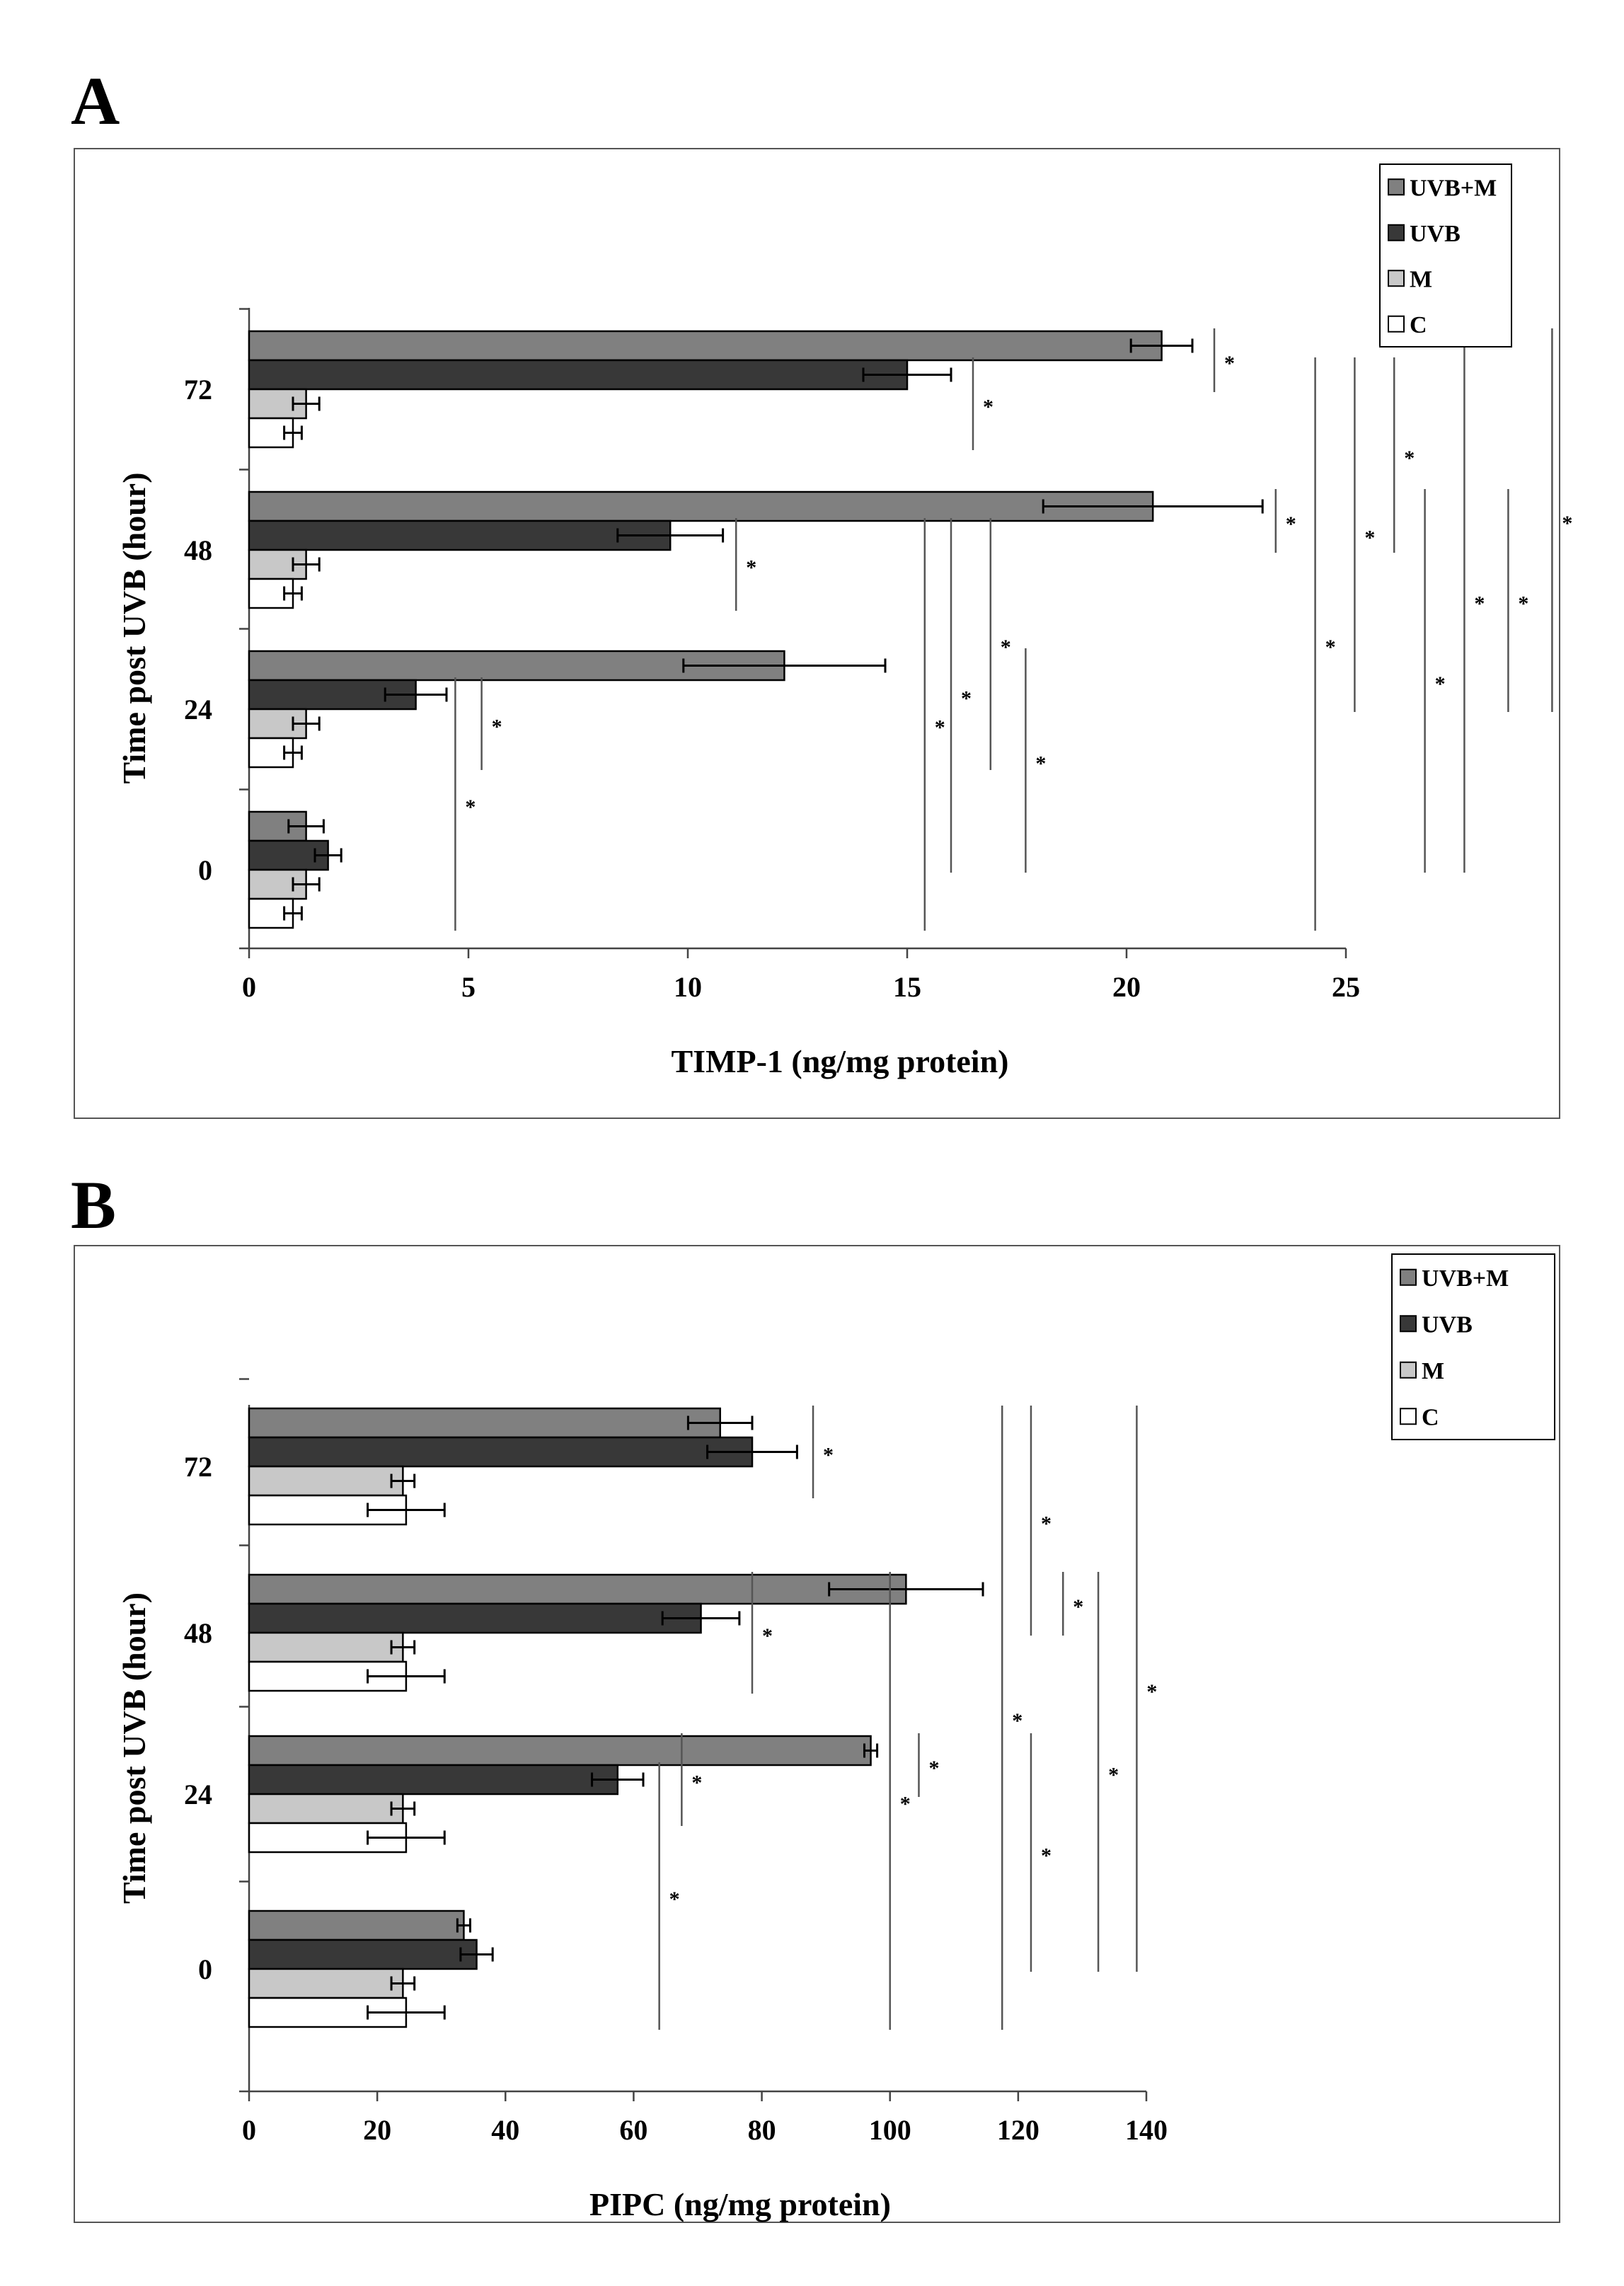 Image resolution: width=1624 pixels, height=2286 pixels. Describe the element at coordinates (468, 987) in the screenshot. I see `x-tick-label: 5` at that location.